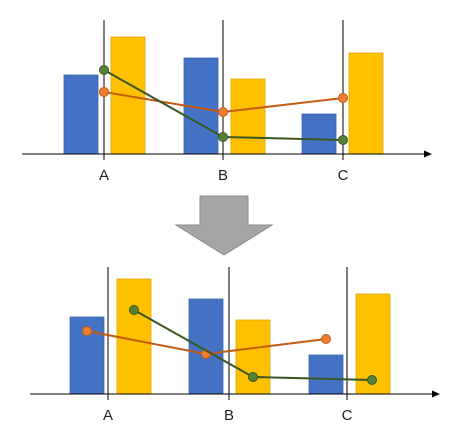 This screenshot has height=441, width=467. I want to click on down-arrow-icon, so click(224, 225).